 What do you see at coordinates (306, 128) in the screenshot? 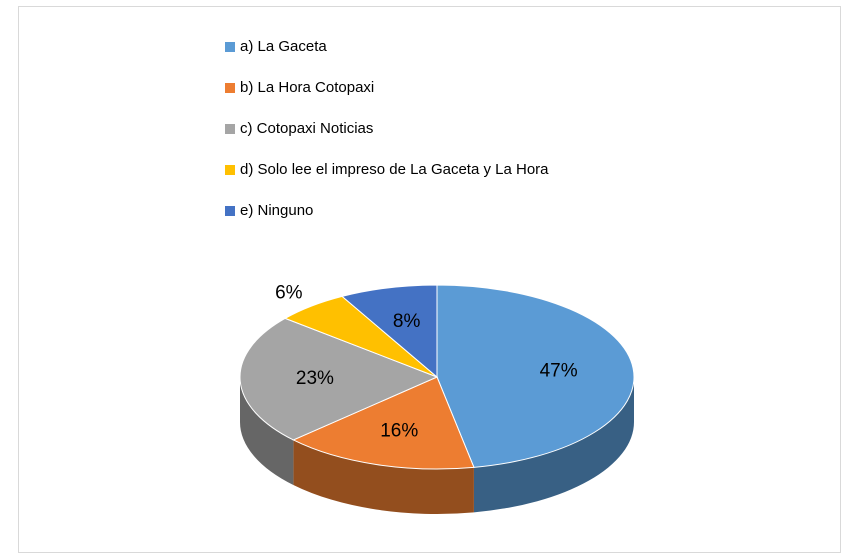
I see `legend-label: c) Cotopaxi Noticias` at bounding box center [306, 128].